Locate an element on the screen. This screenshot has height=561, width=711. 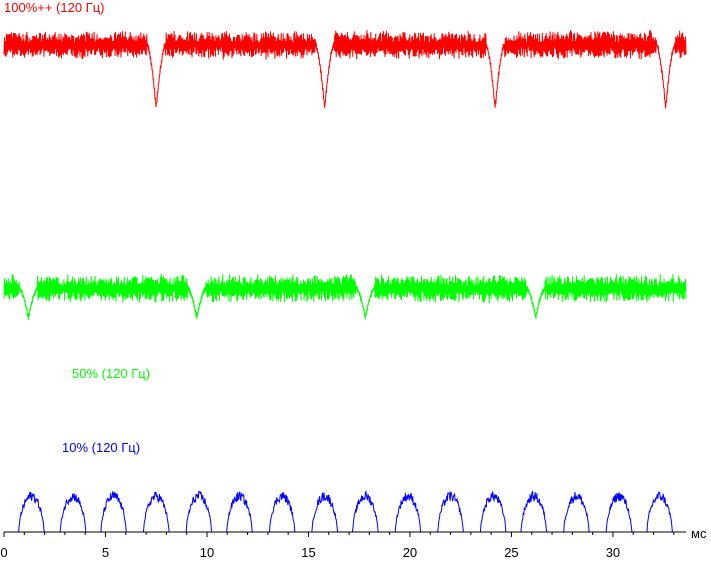
series-label-10: 10% (120 Гц) is located at coordinates (101, 447).